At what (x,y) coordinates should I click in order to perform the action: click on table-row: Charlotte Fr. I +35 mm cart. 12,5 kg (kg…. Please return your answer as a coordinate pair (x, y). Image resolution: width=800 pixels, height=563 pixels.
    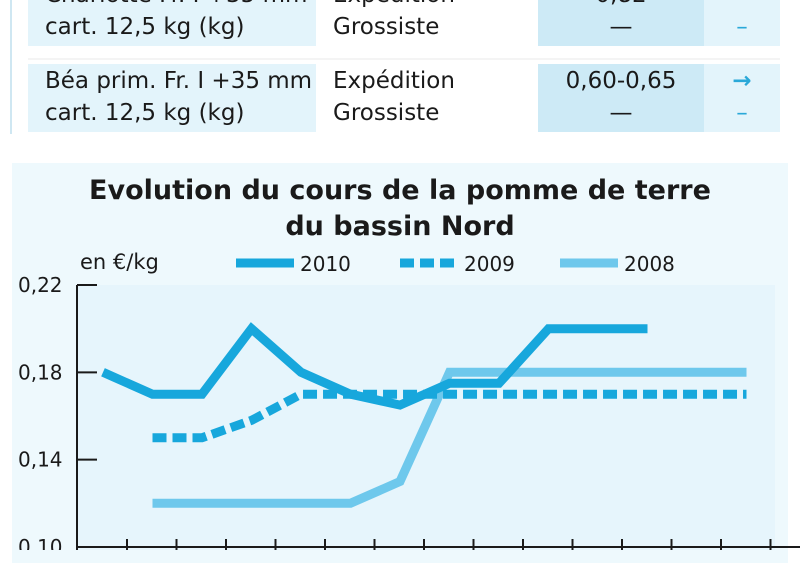
    Looking at the image, I should click on (404, 23).